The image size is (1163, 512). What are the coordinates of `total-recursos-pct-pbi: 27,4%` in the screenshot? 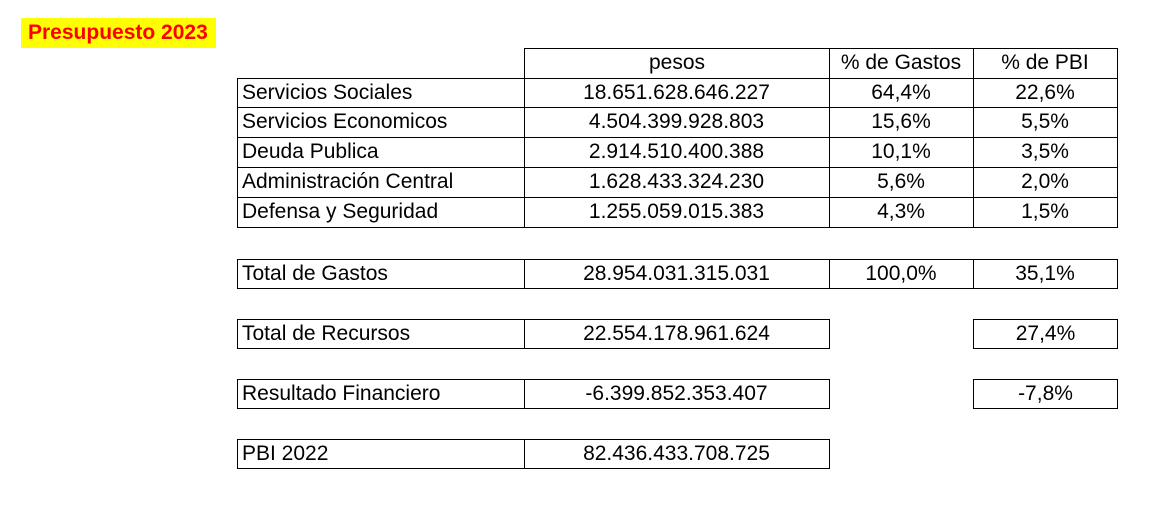 It's located at (1045, 334).